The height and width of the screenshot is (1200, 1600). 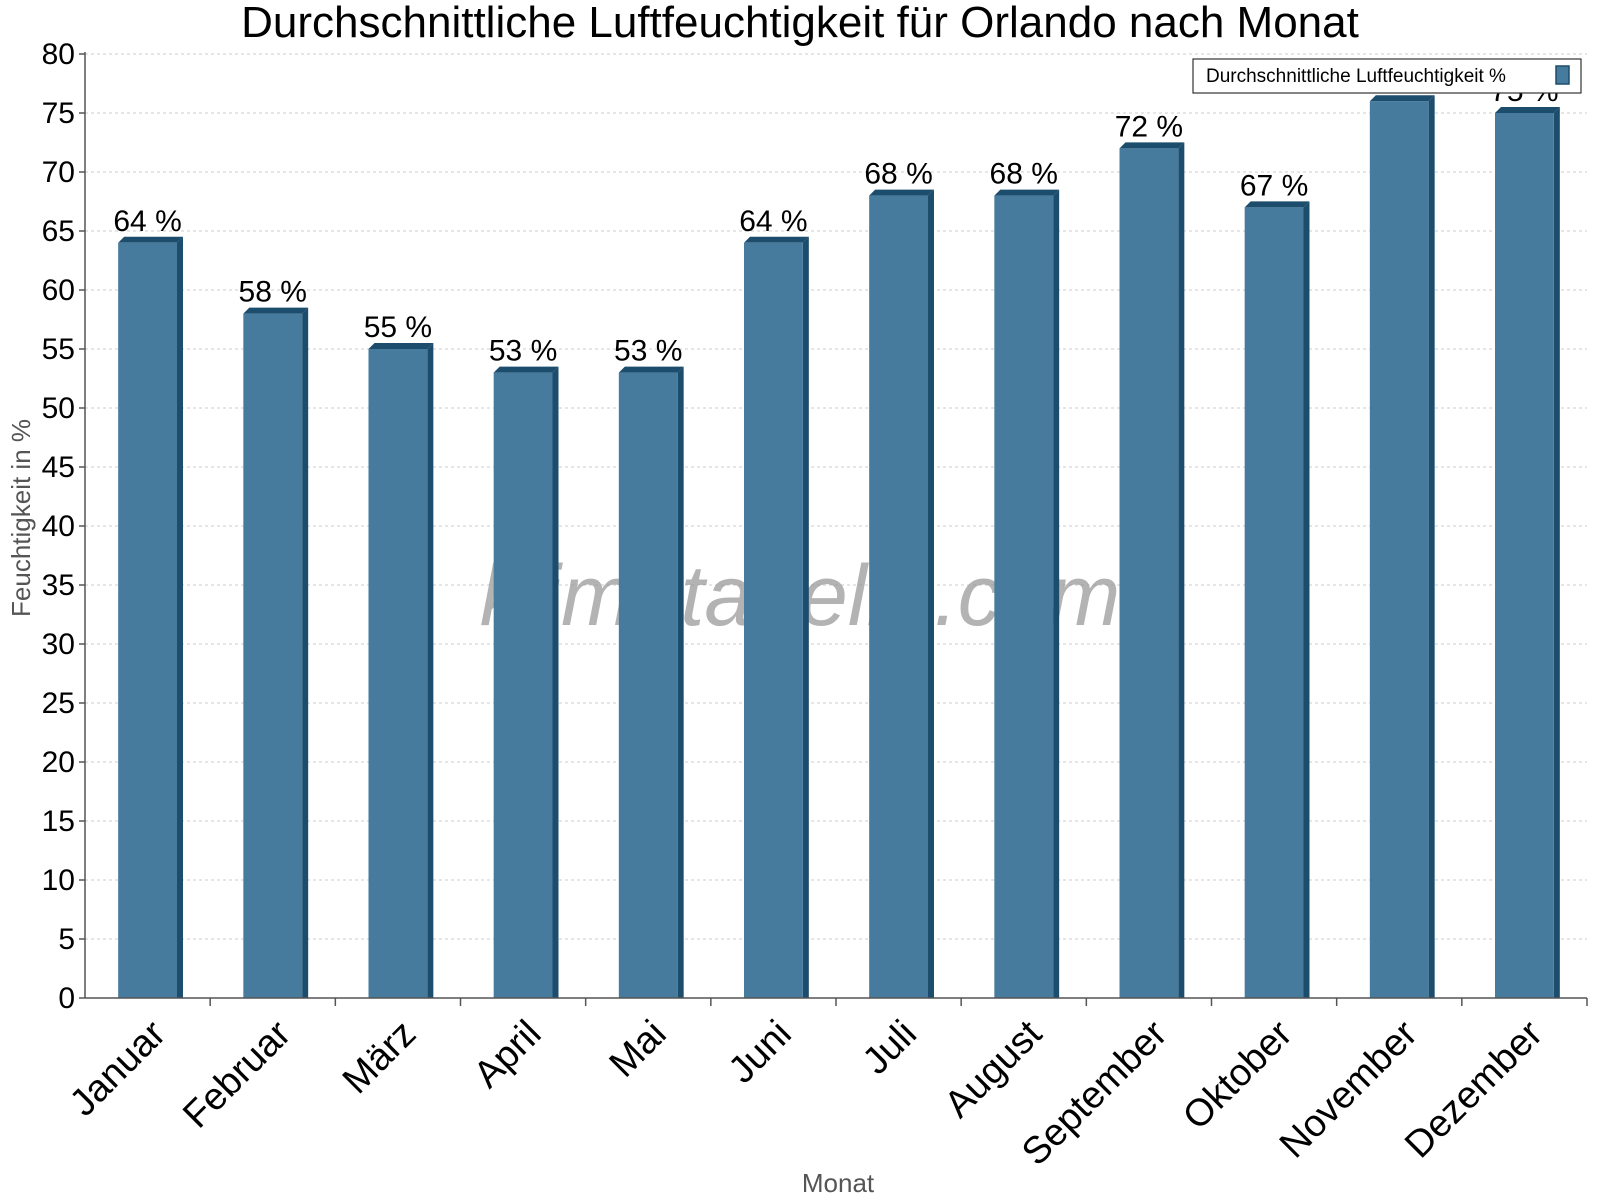 What do you see at coordinates (1562, 75) in the screenshot?
I see `legend-swatch` at bounding box center [1562, 75].